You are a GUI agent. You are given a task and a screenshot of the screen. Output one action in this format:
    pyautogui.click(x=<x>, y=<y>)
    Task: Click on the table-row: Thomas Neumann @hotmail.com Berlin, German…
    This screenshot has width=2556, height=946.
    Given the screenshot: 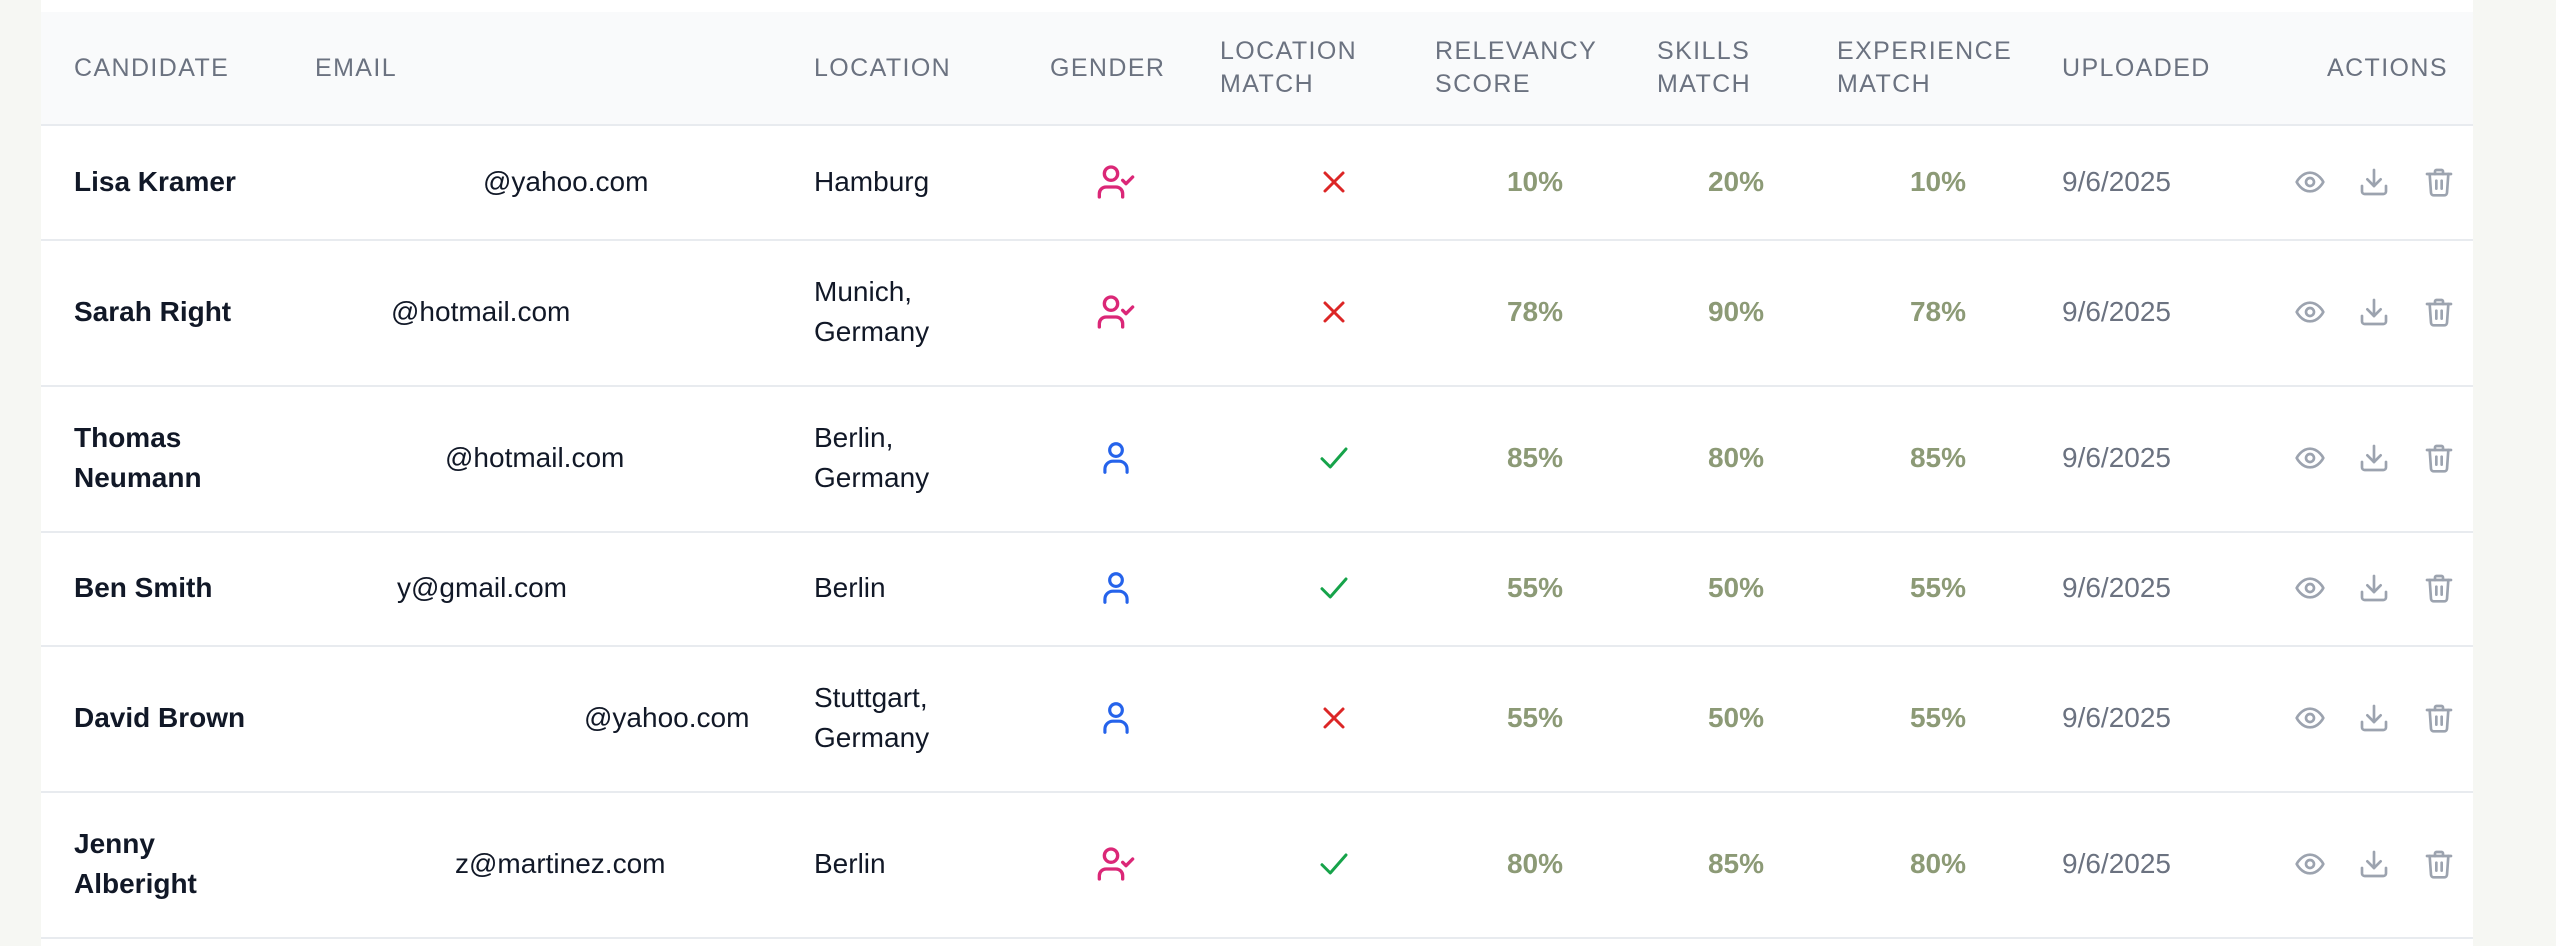 What is the action you would take?
    pyautogui.click(x=1257, y=459)
    